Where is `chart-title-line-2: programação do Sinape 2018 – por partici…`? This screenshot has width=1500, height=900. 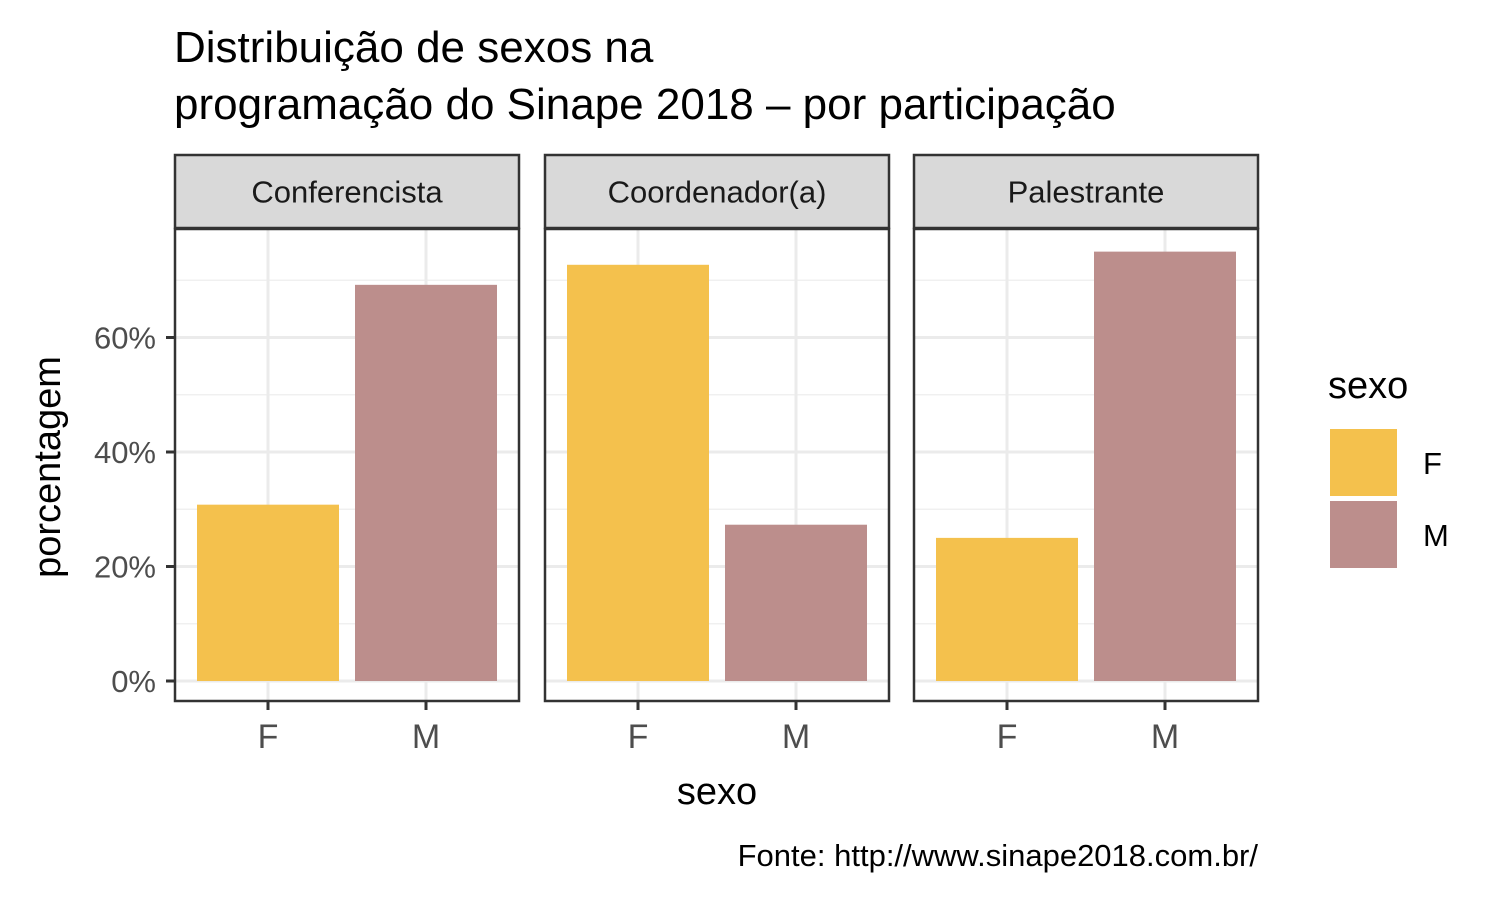
chart-title-line-2: programação do Sinape 2018 – por partici… is located at coordinates (645, 104).